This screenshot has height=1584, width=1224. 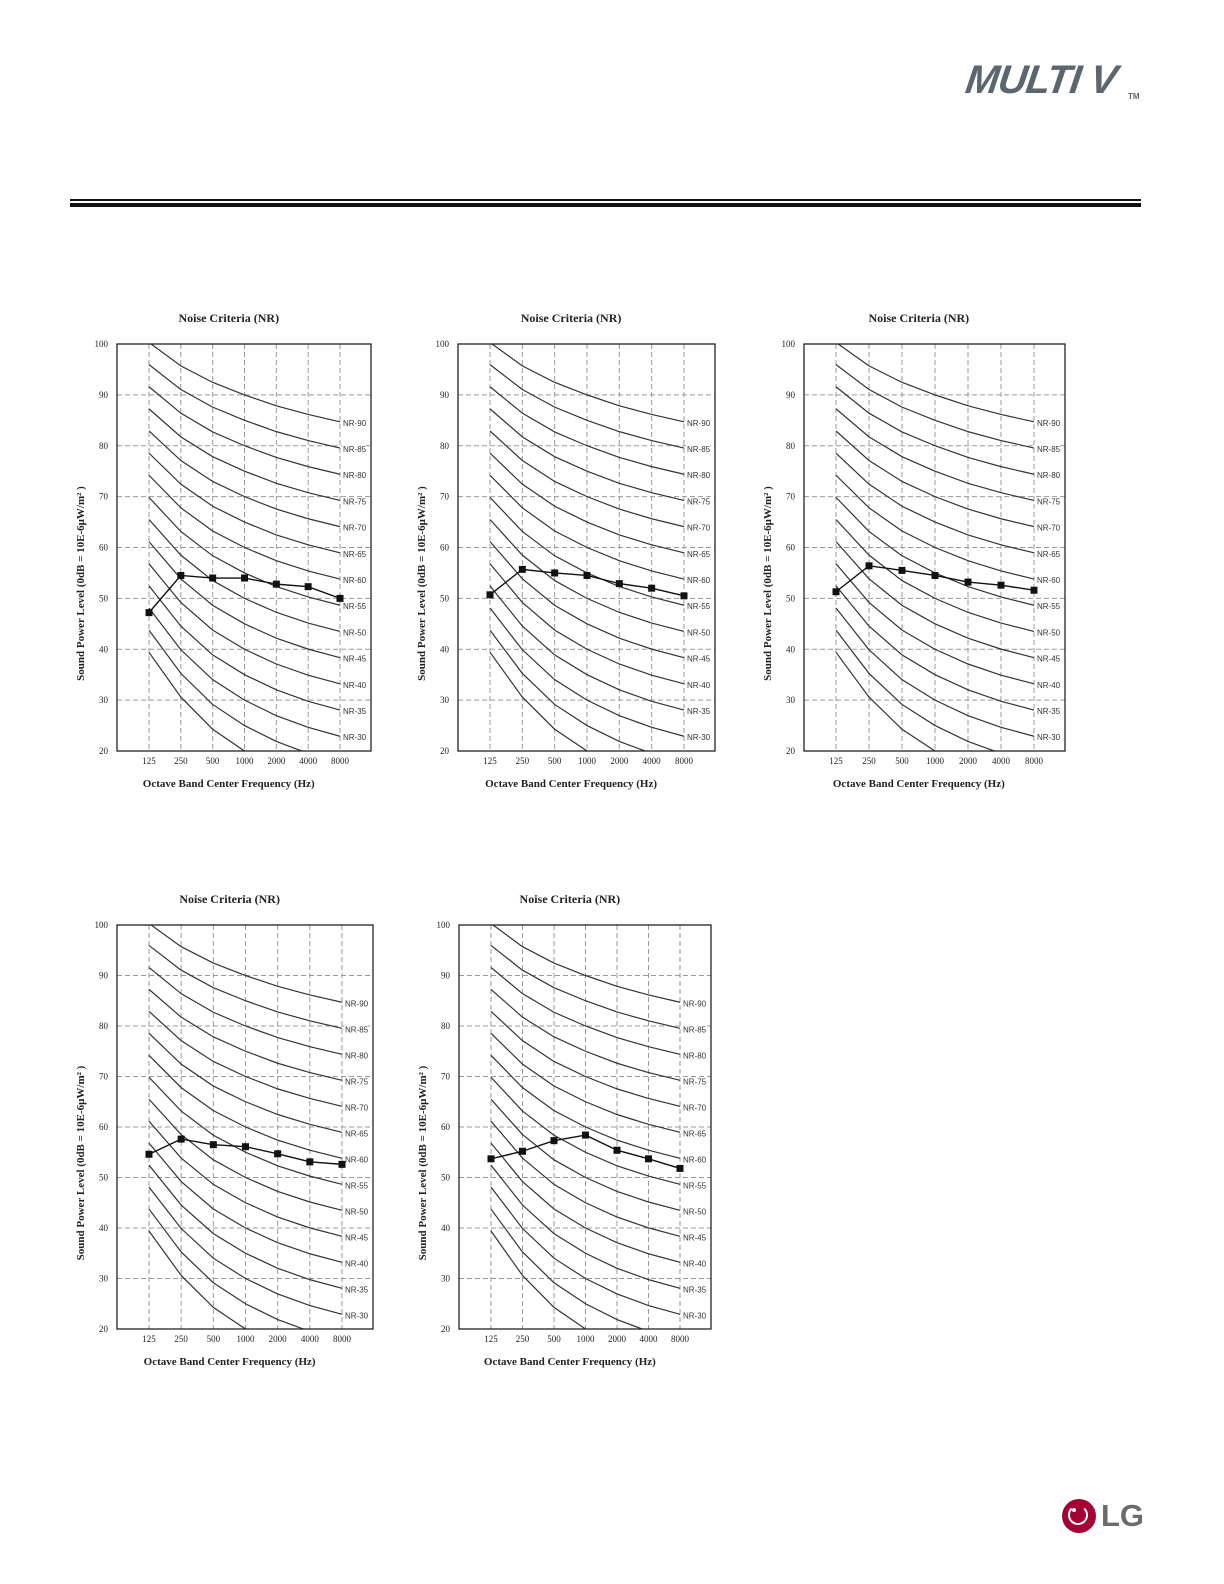 What do you see at coordinates (228, 318) in the screenshot?
I see `chart-title: Noise Criteria (NR)` at bounding box center [228, 318].